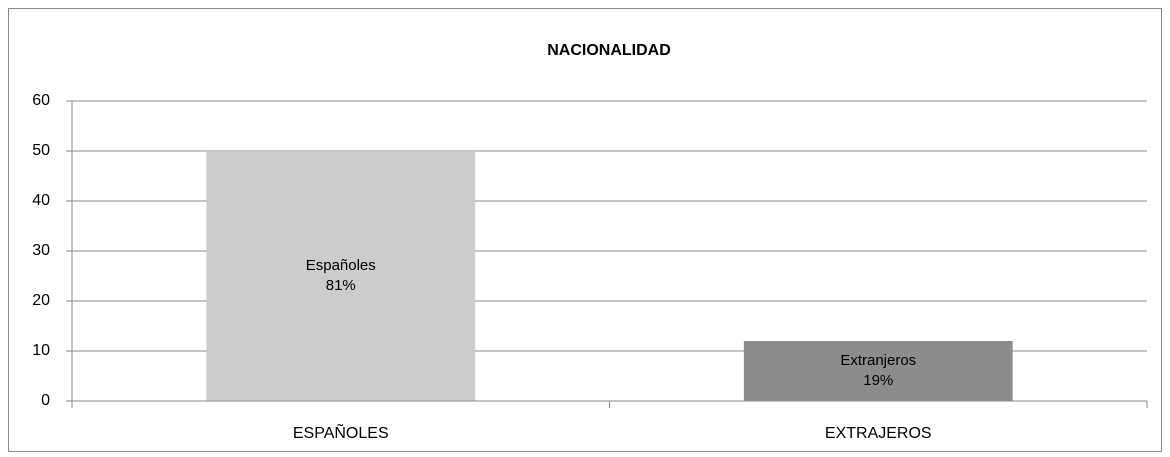 This screenshot has width=1170, height=457. What do you see at coordinates (878, 360) in the screenshot?
I see `bar-label: Extranjeros` at bounding box center [878, 360].